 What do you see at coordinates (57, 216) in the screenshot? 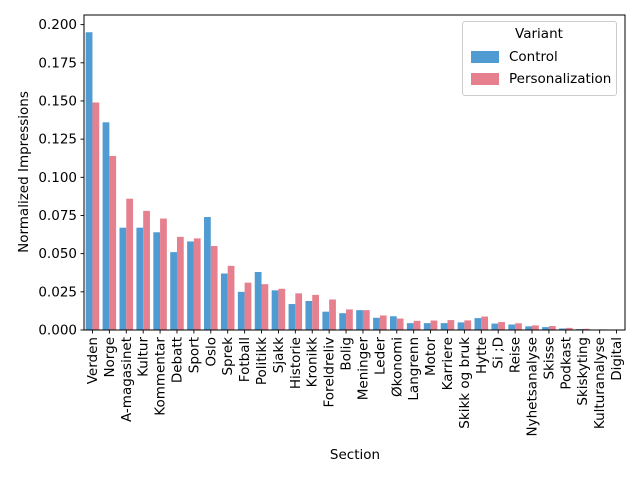
I see `y-tick-label: 0.075` at bounding box center [57, 216].